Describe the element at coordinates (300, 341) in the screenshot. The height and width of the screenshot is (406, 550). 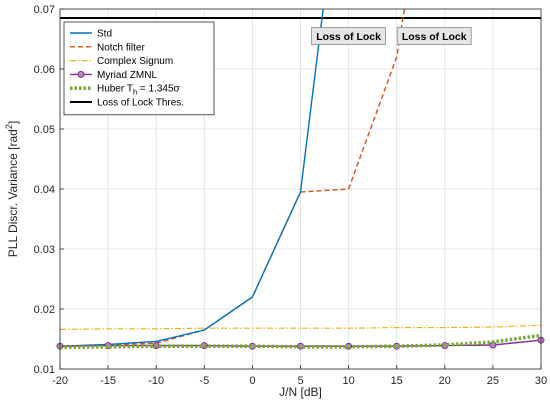
I see `series-huber-t` at that location.